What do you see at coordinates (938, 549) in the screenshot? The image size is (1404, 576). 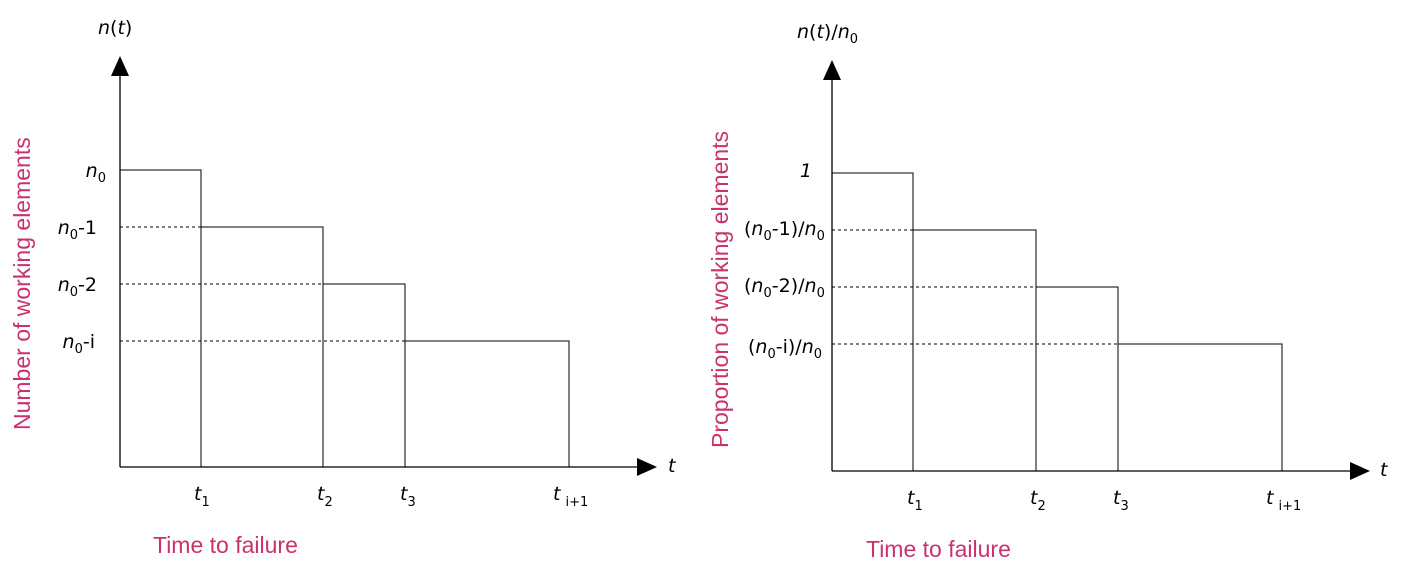 I see `right-x-bottom-label: Time to failure` at bounding box center [938, 549].